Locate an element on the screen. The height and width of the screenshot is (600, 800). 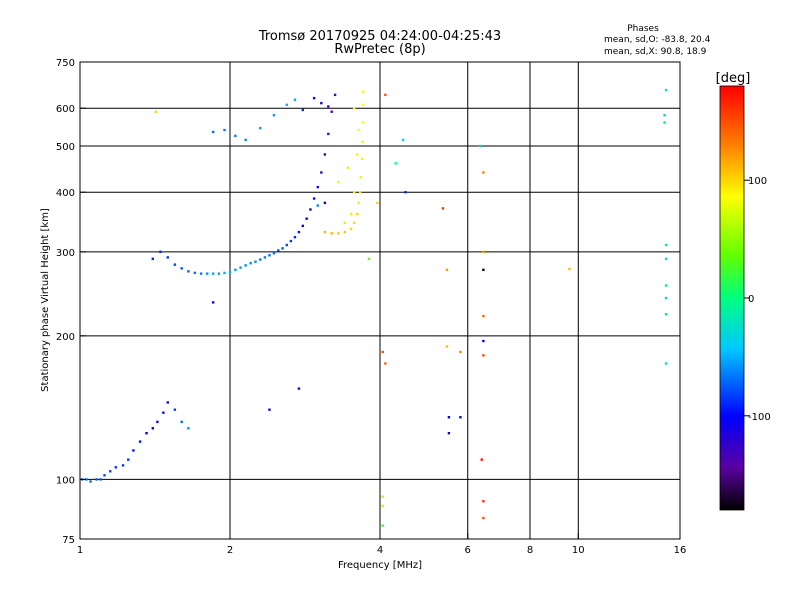
x-tick-label: 4 is located at coordinates (380, 550).